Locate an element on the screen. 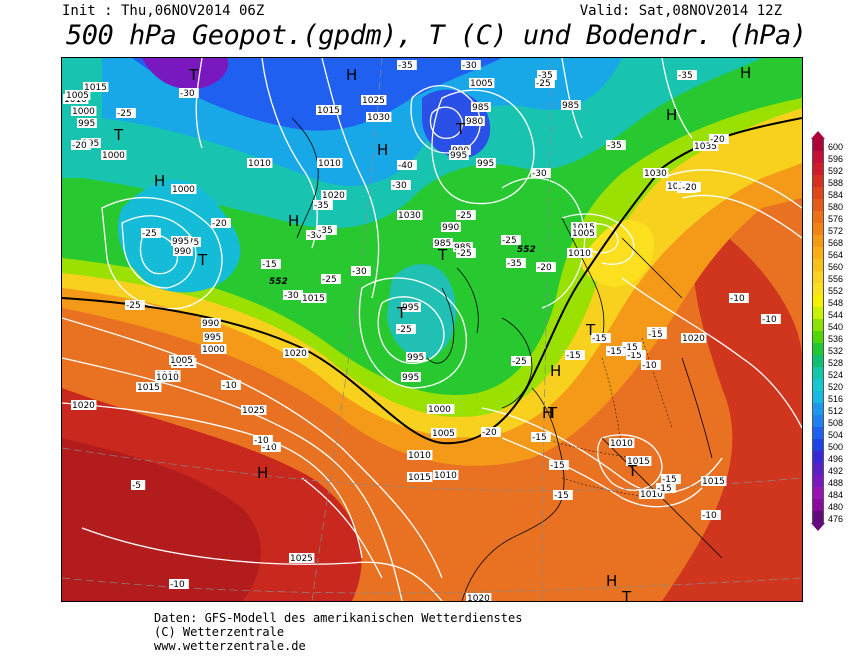  svg-text: 1020 is located at coordinates (295, 354).